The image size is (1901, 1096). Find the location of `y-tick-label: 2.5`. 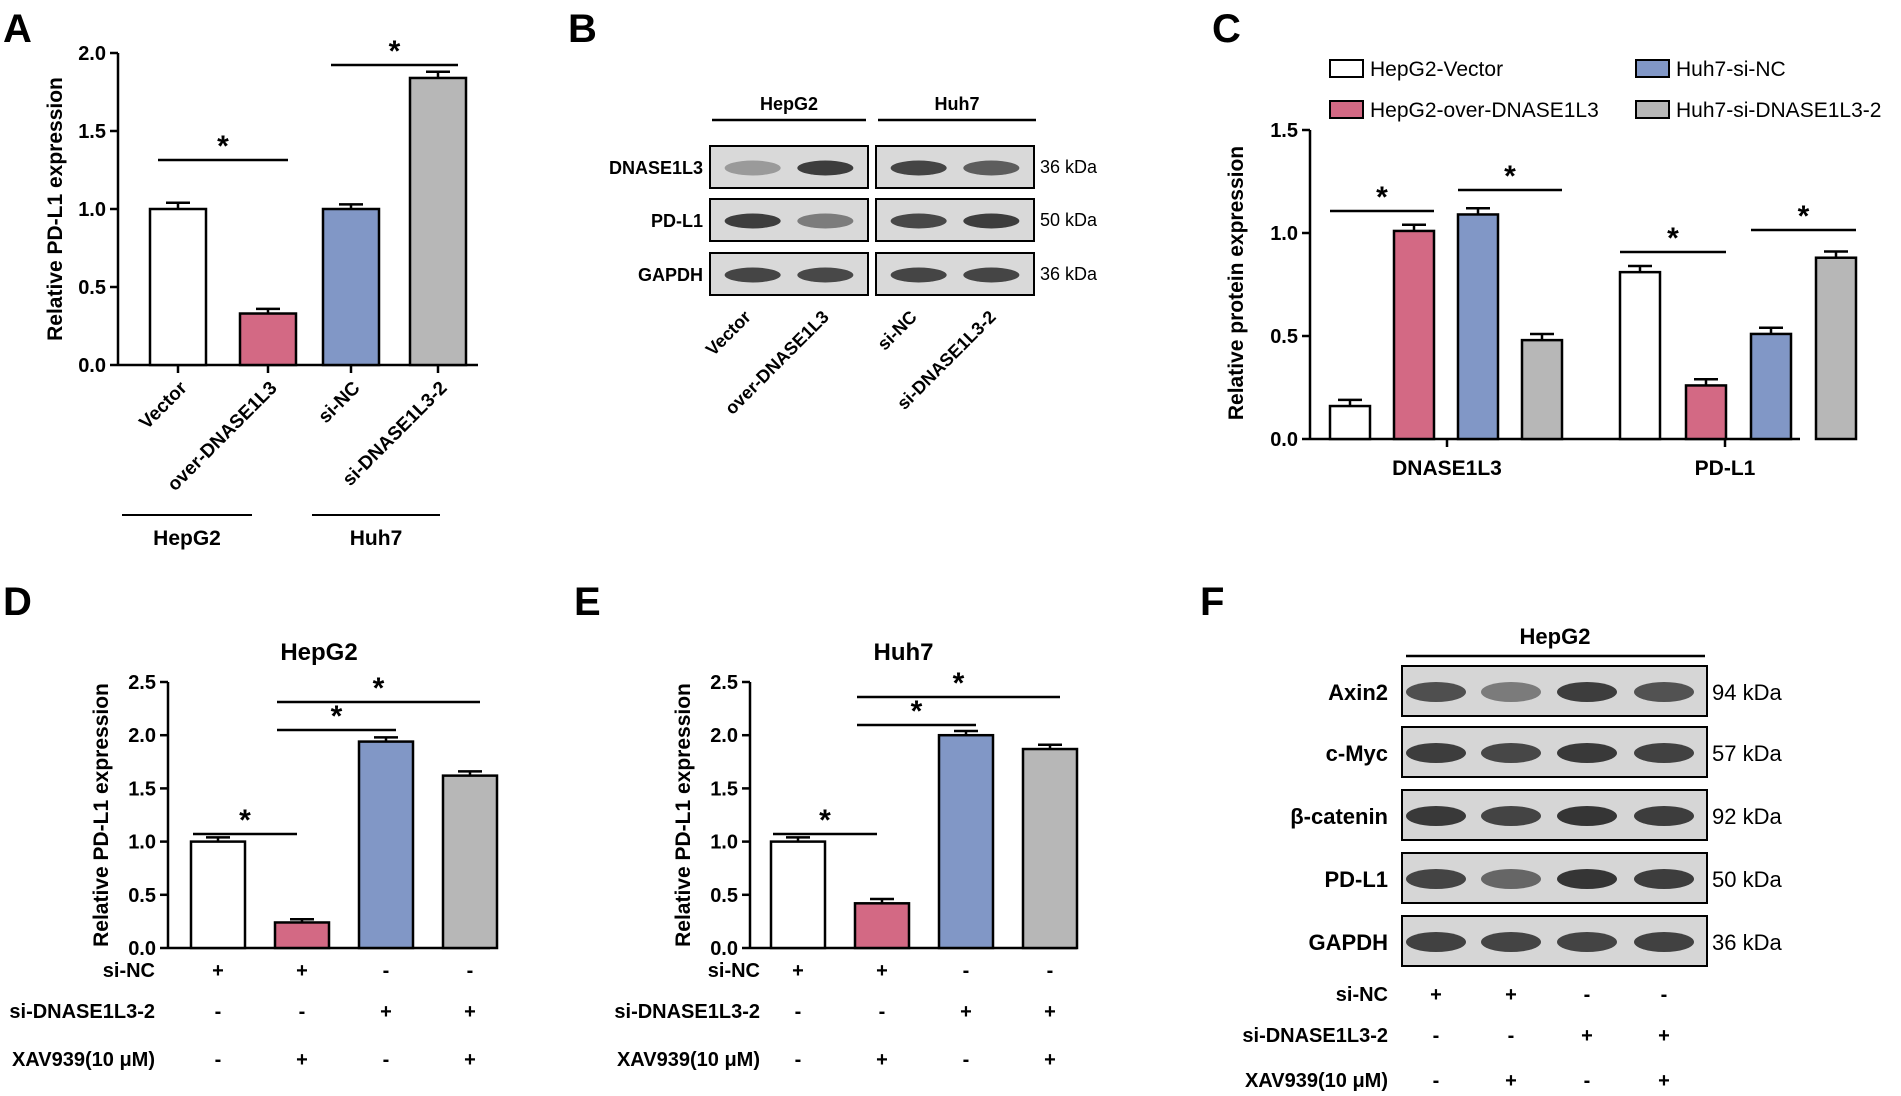

y-tick-label: 2.5 is located at coordinates (142, 683).